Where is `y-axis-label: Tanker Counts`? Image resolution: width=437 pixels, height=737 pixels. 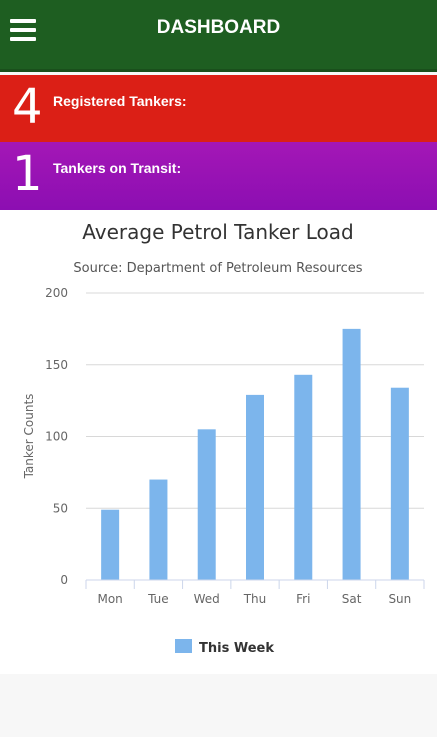
y-axis-label: Tanker Counts is located at coordinates (29, 437).